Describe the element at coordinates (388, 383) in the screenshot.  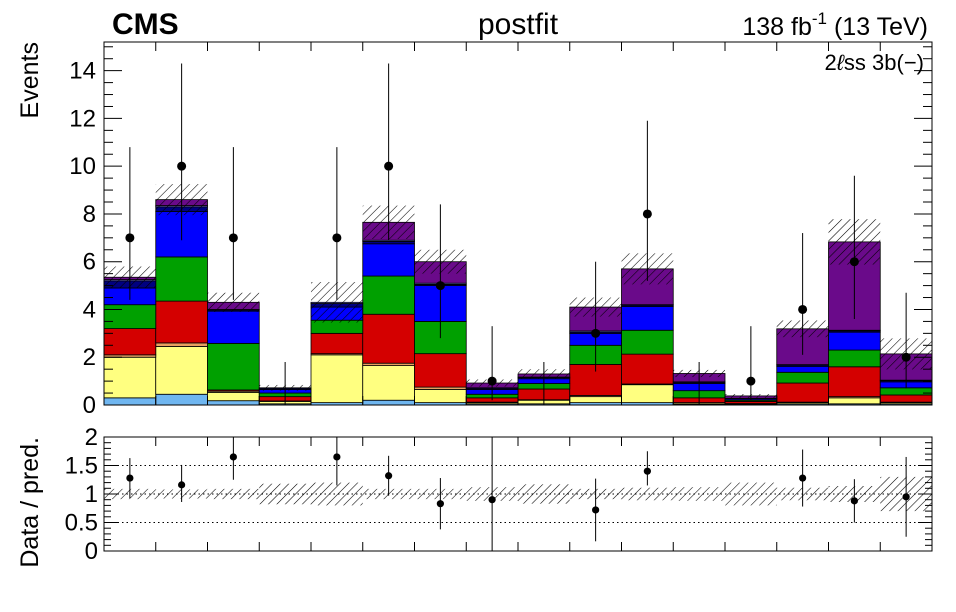
I see `stack-bar-s1-b6` at that location.